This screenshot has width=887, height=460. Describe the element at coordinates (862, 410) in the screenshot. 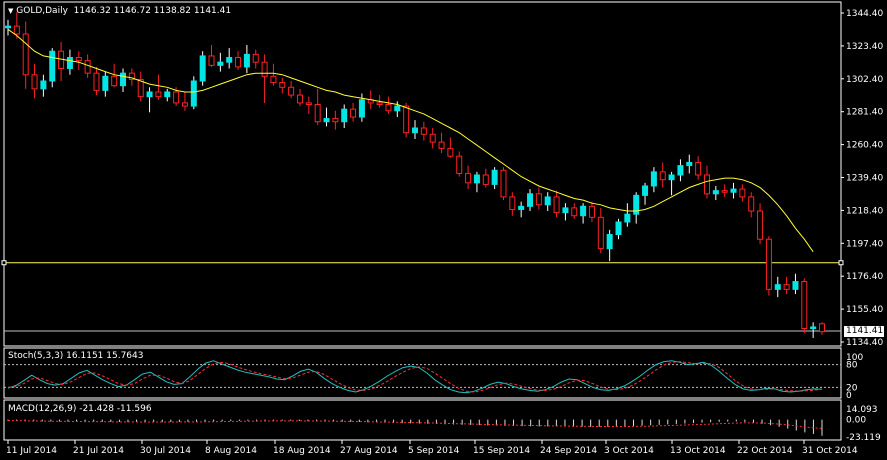

I see `macd-y-tick-label: 14.093` at that location.